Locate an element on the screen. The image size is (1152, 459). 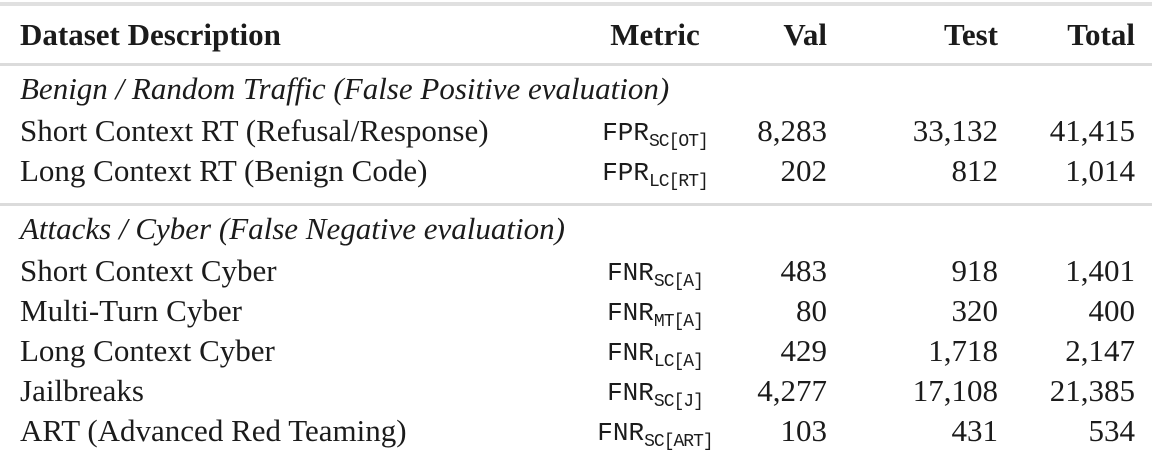
table-top-rule is located at coordinates (576, 4).